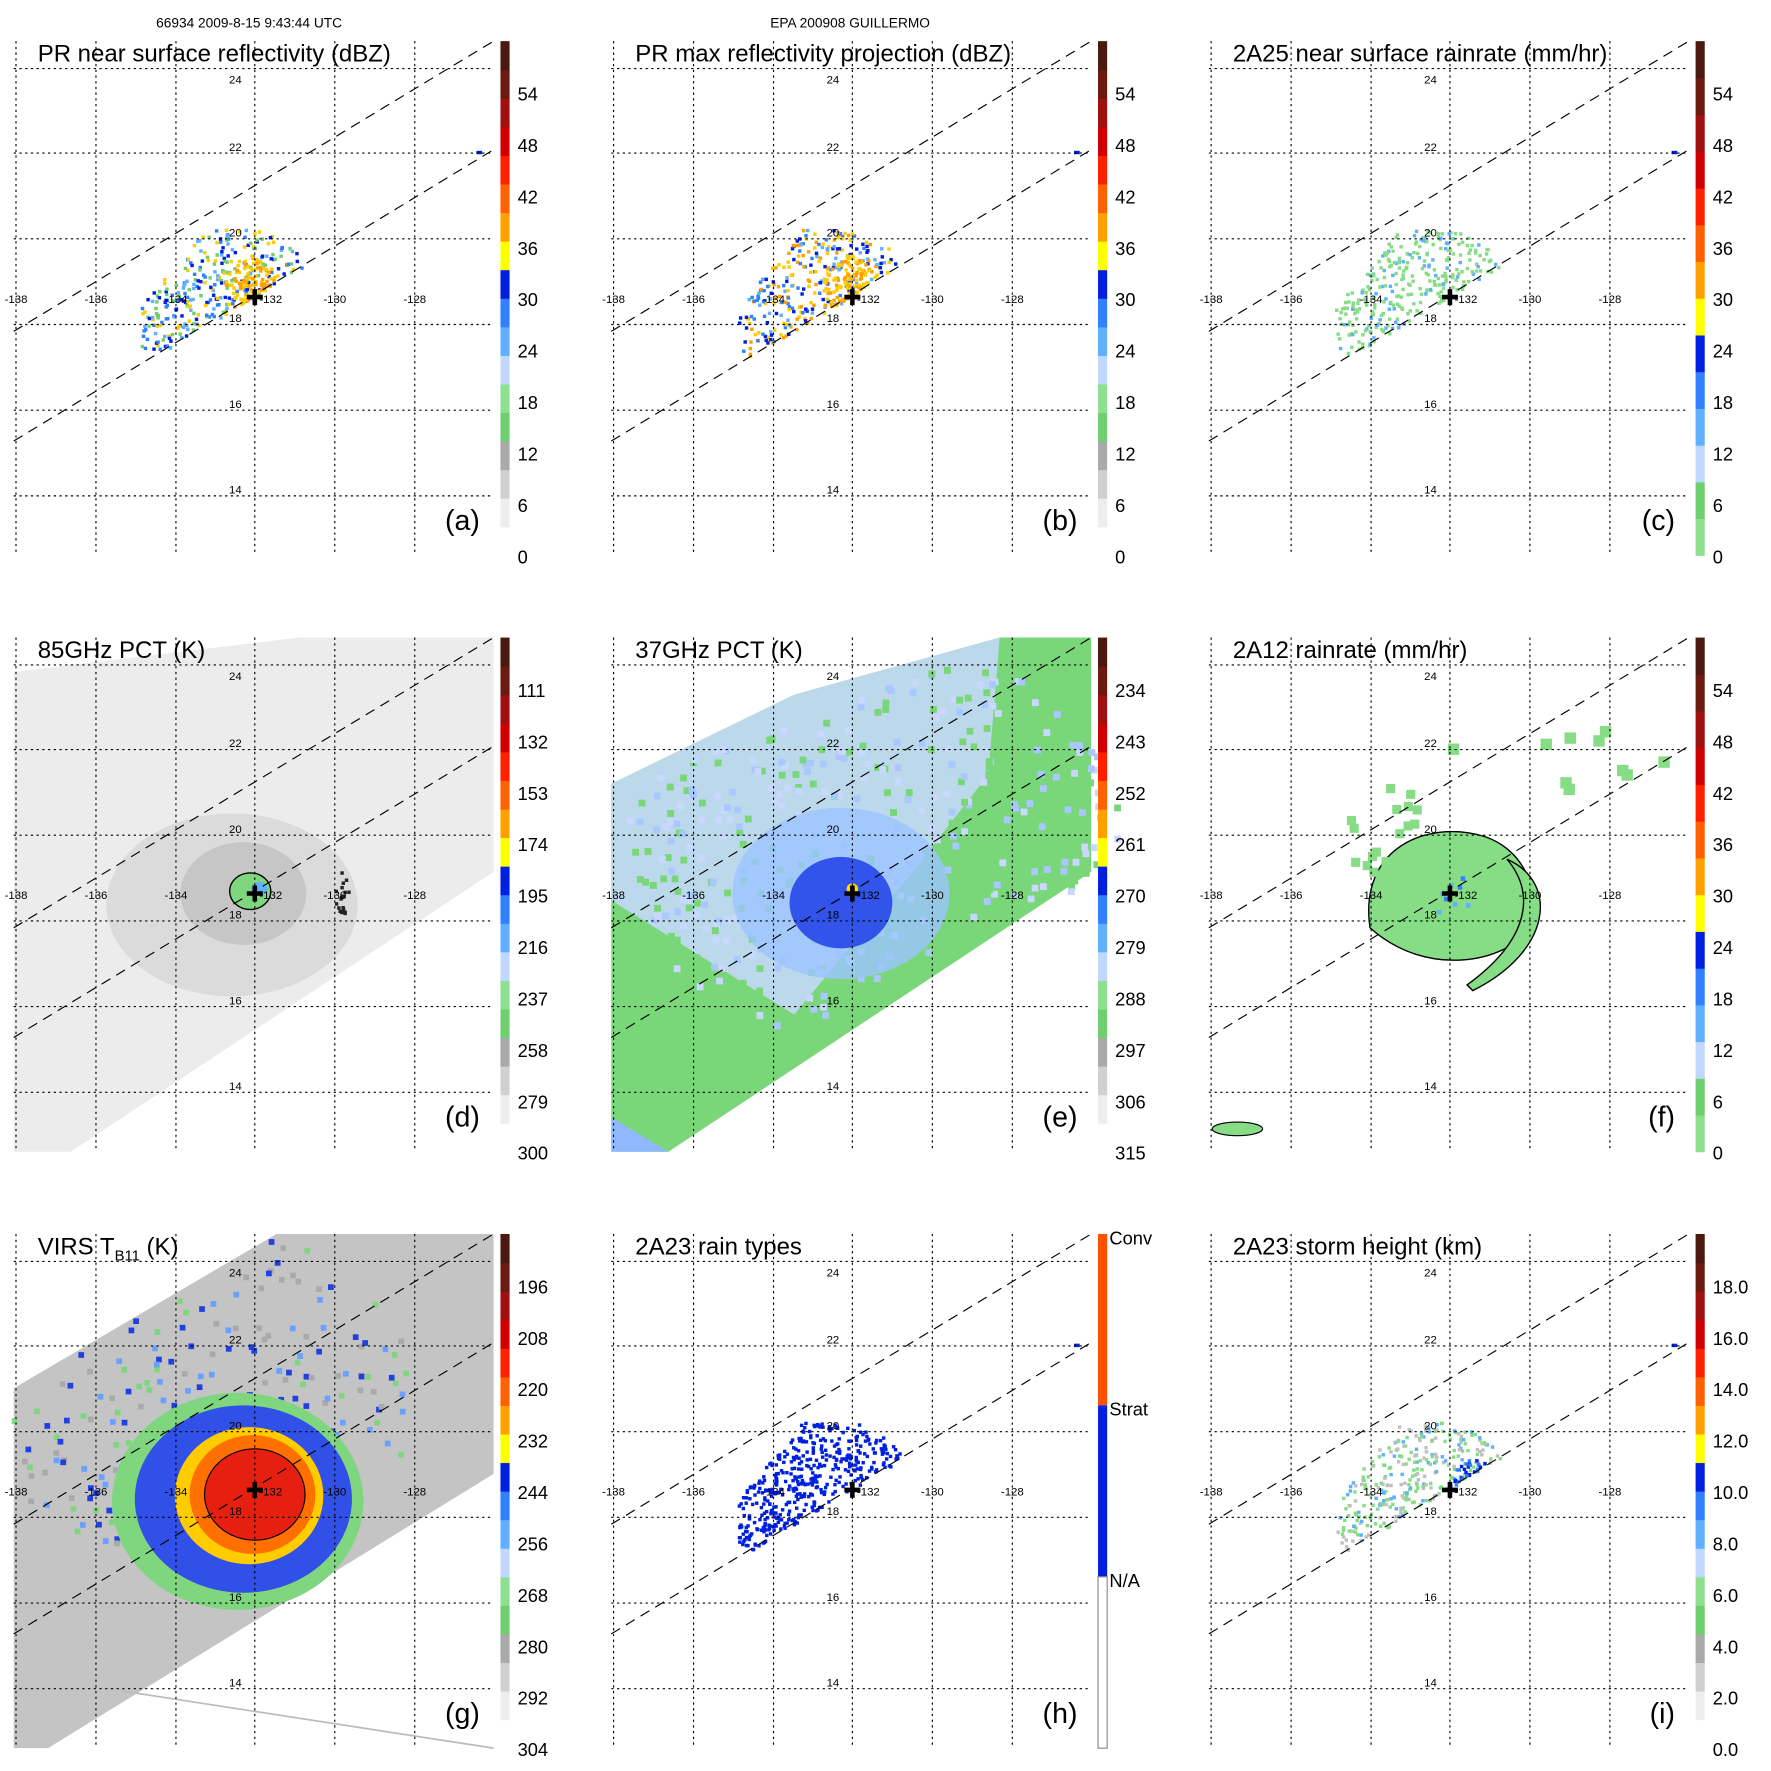 The height and width of the screenshot is (1771, 1771). Describe the element at coordinates (235, 916) in the screenshot. I see `latitude-label: 18` at that location.